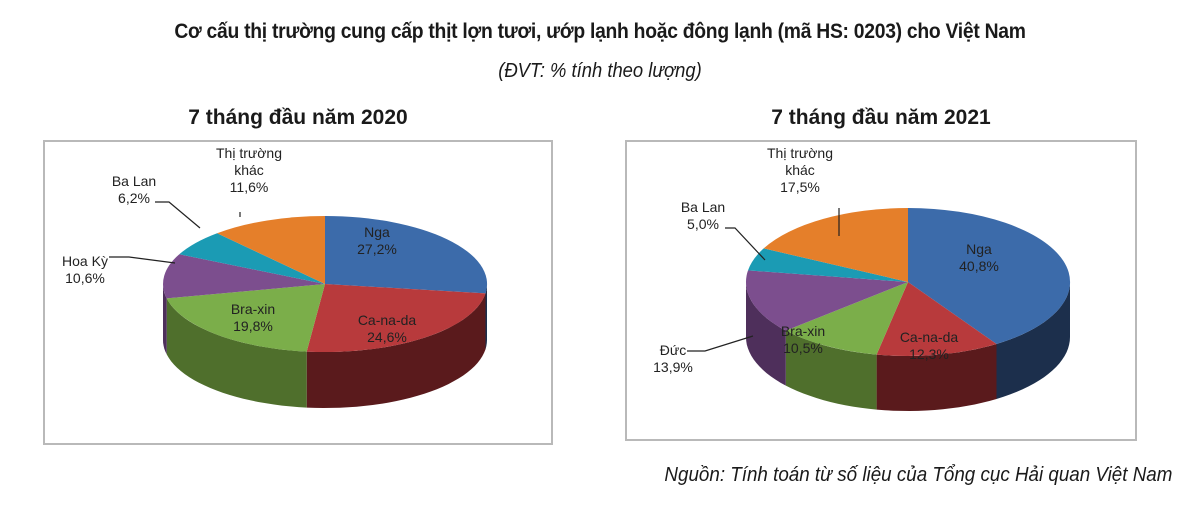 The width and height of the screenshot is (1200, 511). What do you see at coordinates (929, 345) in the screenshot?
I see `data-label-ca-na-da: Ca-na-da 12,3%` at bounding box center [929, 345].